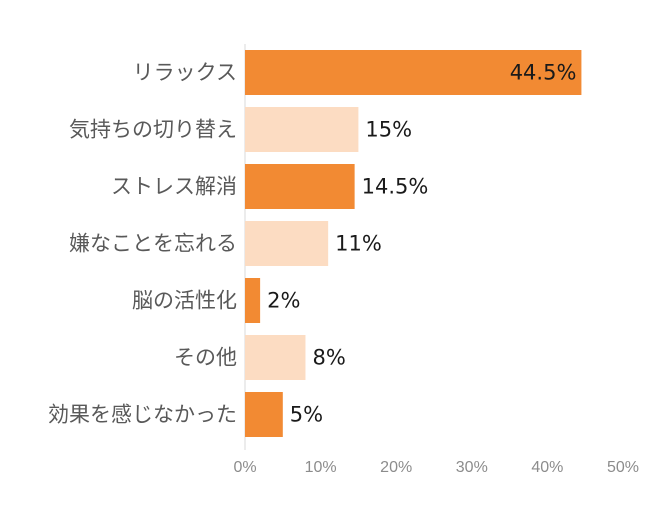  What do you see at coordinates (623, 467) in the screenshot?
I see `x-tick-label: 50%` at bounding box center [623, 467].